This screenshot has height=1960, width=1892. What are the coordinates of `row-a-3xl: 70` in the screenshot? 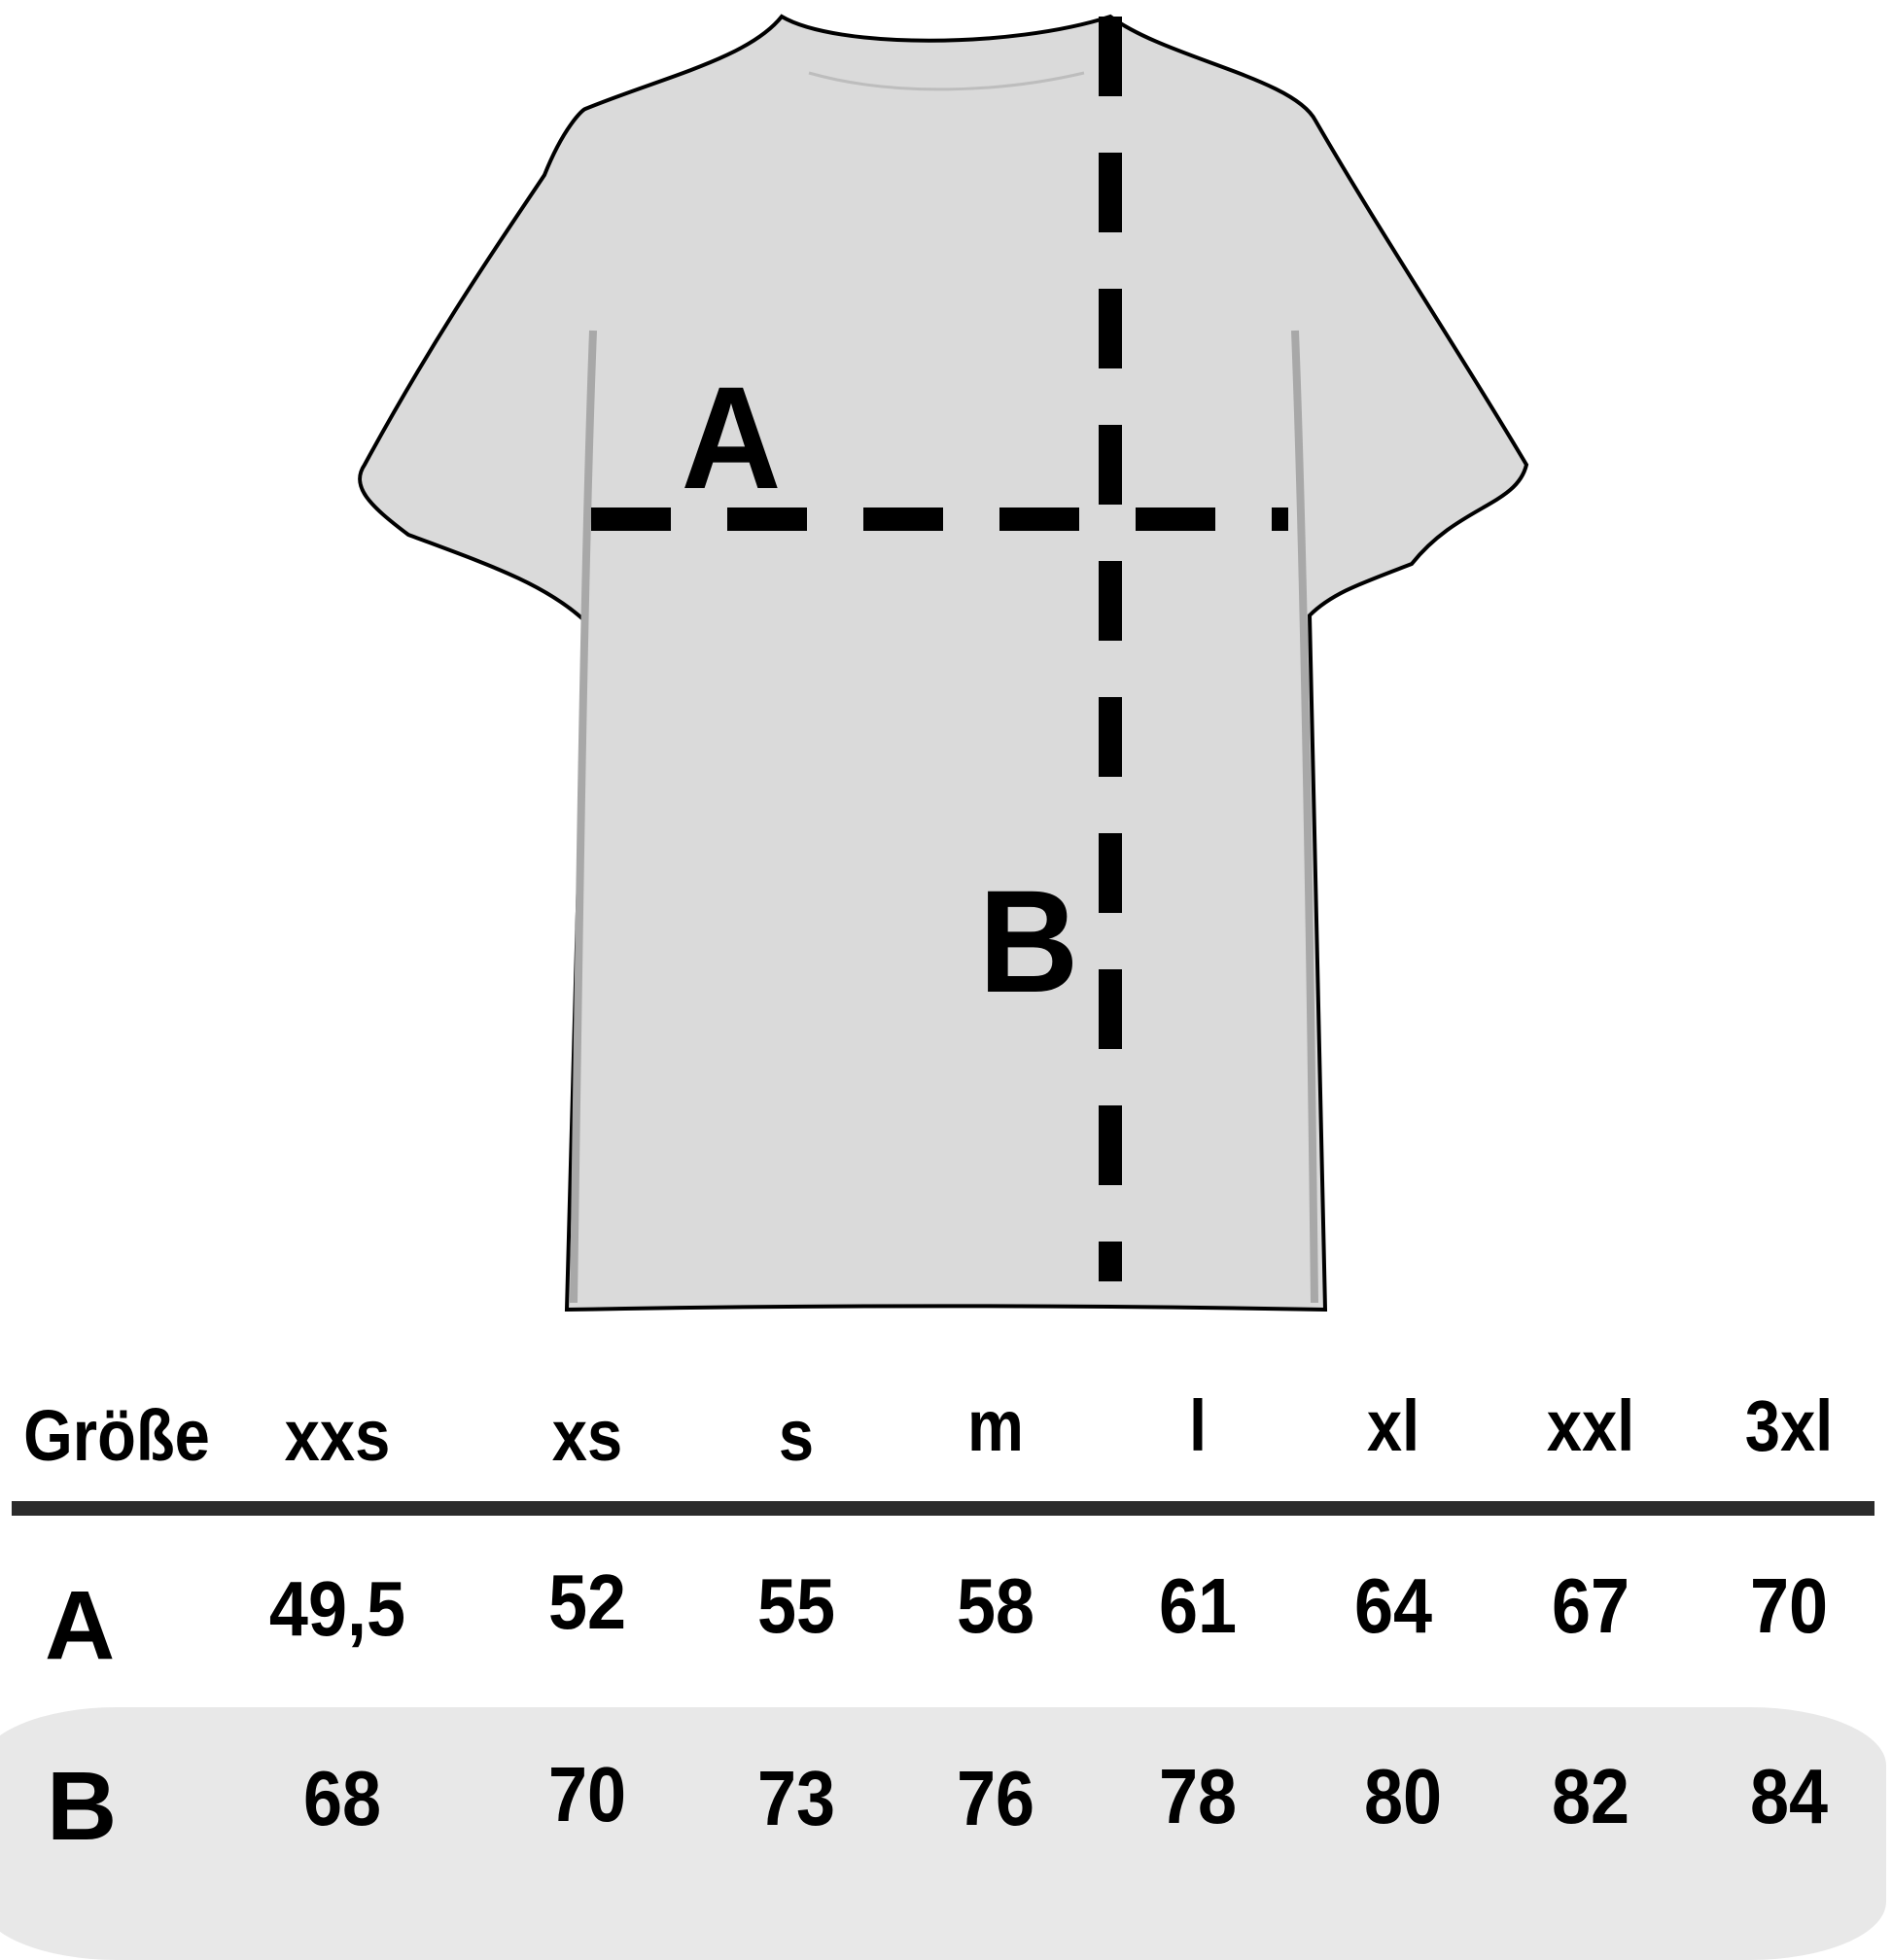 It's located at (1789, 1605).